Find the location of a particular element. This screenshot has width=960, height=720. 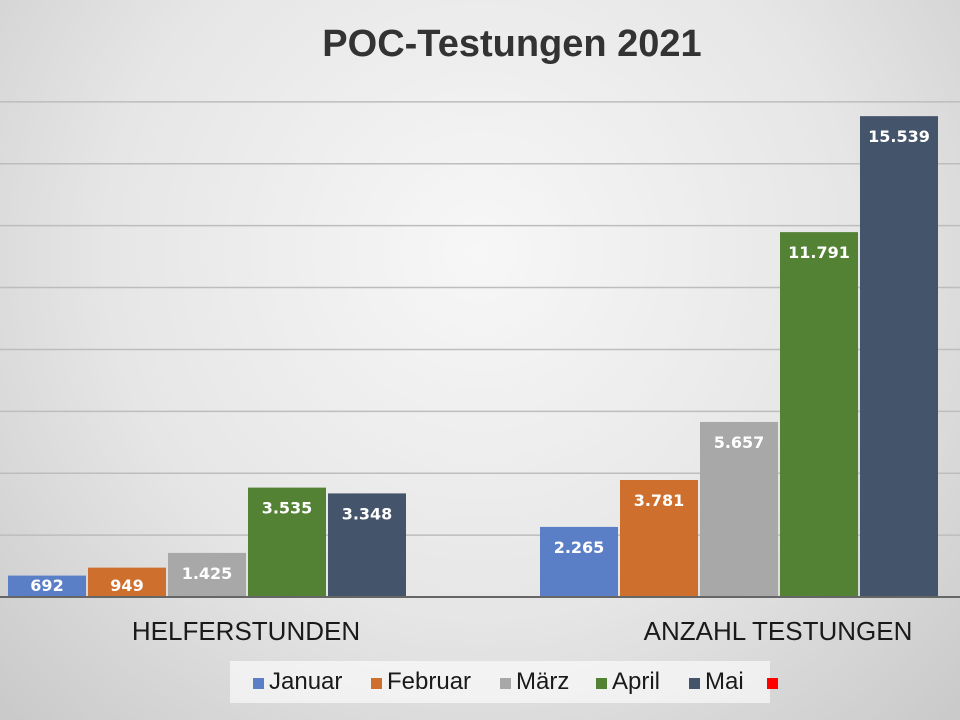

legend-label: Januar is located at coordinates (305, 681).